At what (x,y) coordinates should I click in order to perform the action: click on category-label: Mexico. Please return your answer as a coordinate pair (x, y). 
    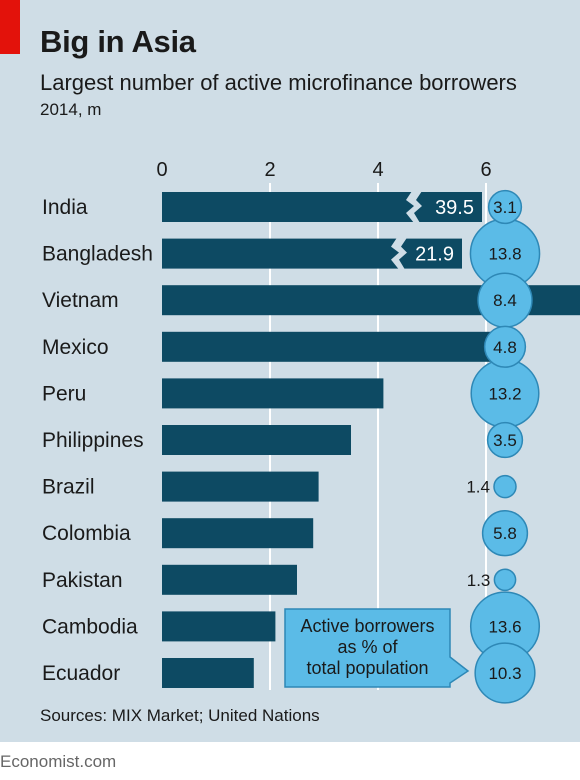
    Looking at the image, I should click on (75, 347).